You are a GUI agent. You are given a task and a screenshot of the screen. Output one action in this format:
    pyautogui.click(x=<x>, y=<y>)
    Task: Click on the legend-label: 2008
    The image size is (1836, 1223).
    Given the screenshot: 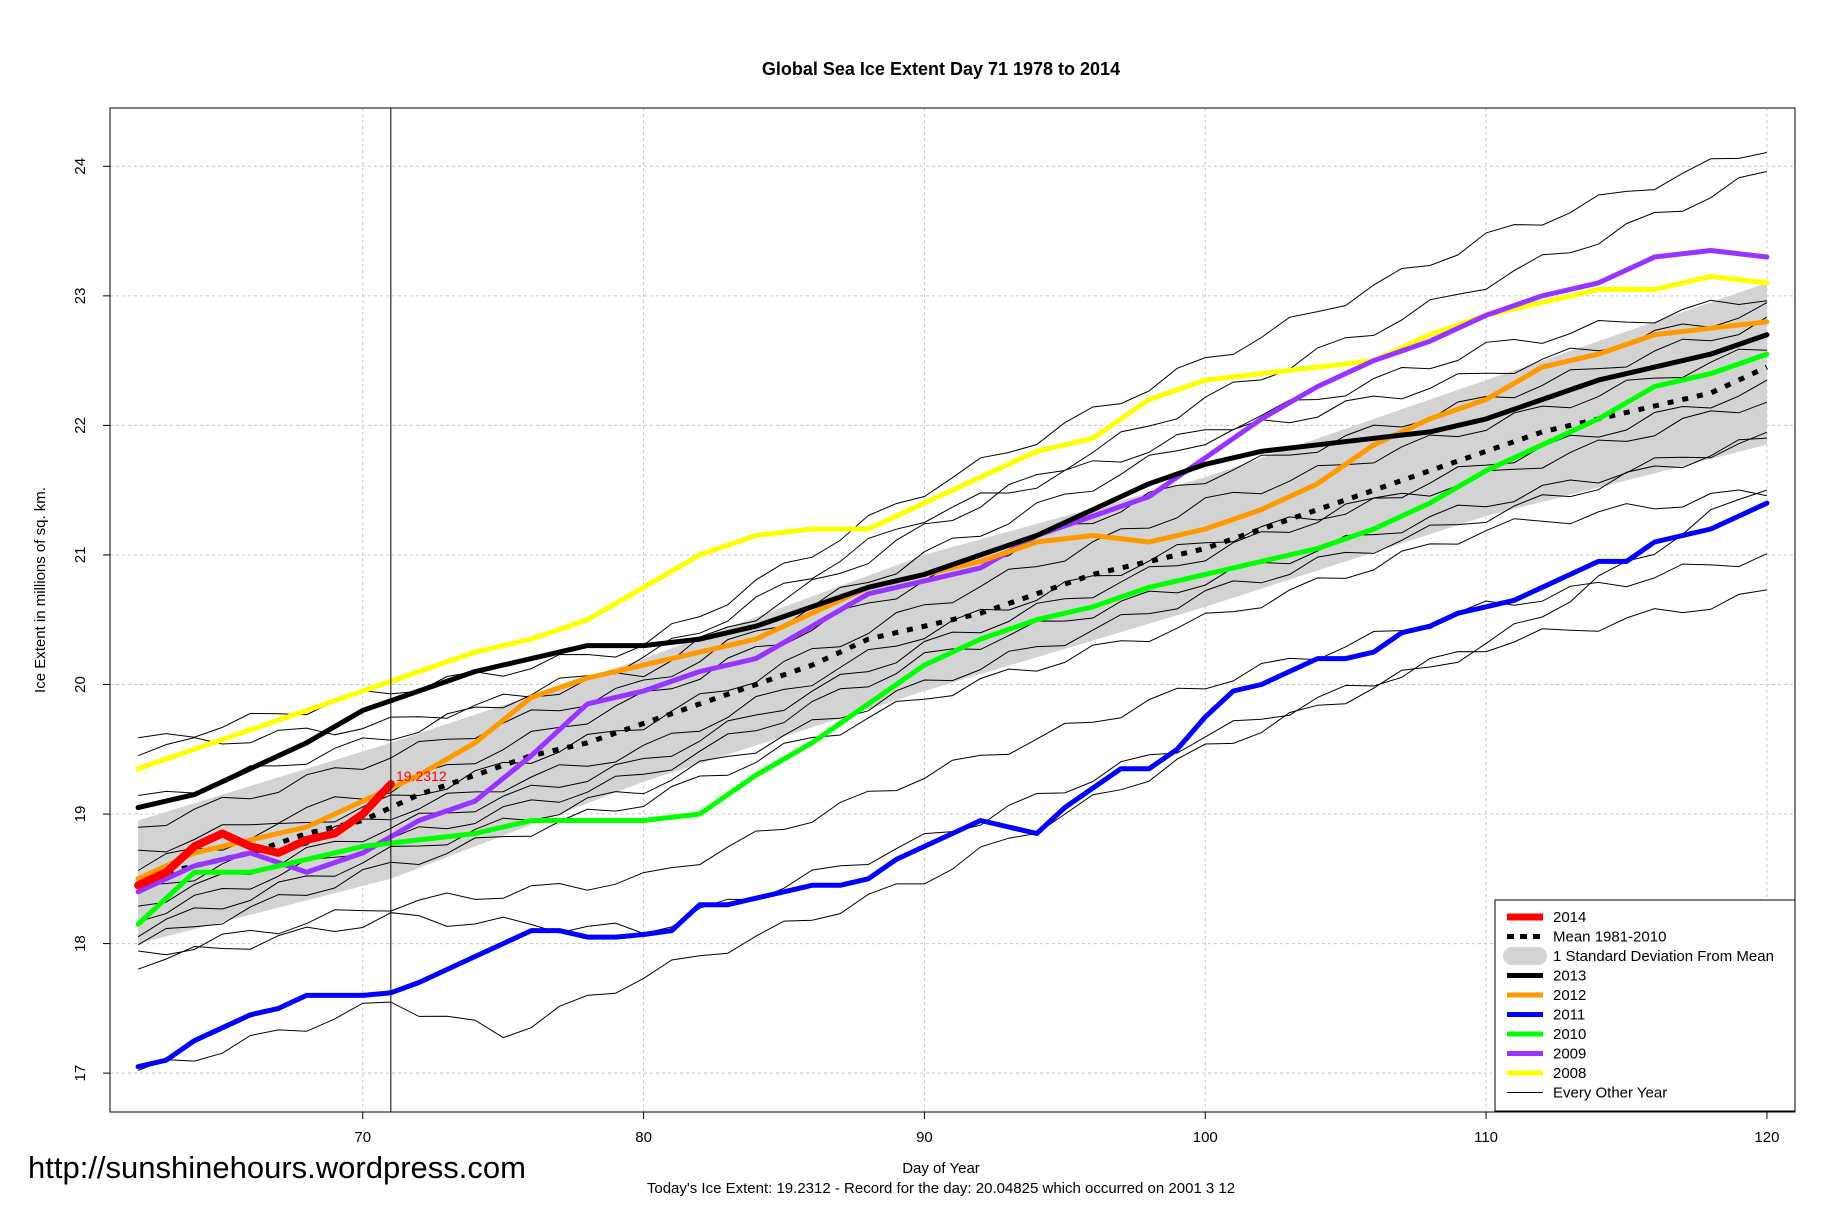 What is the action you would take?
    pyautogui.click(x=1569, y=1073)
    